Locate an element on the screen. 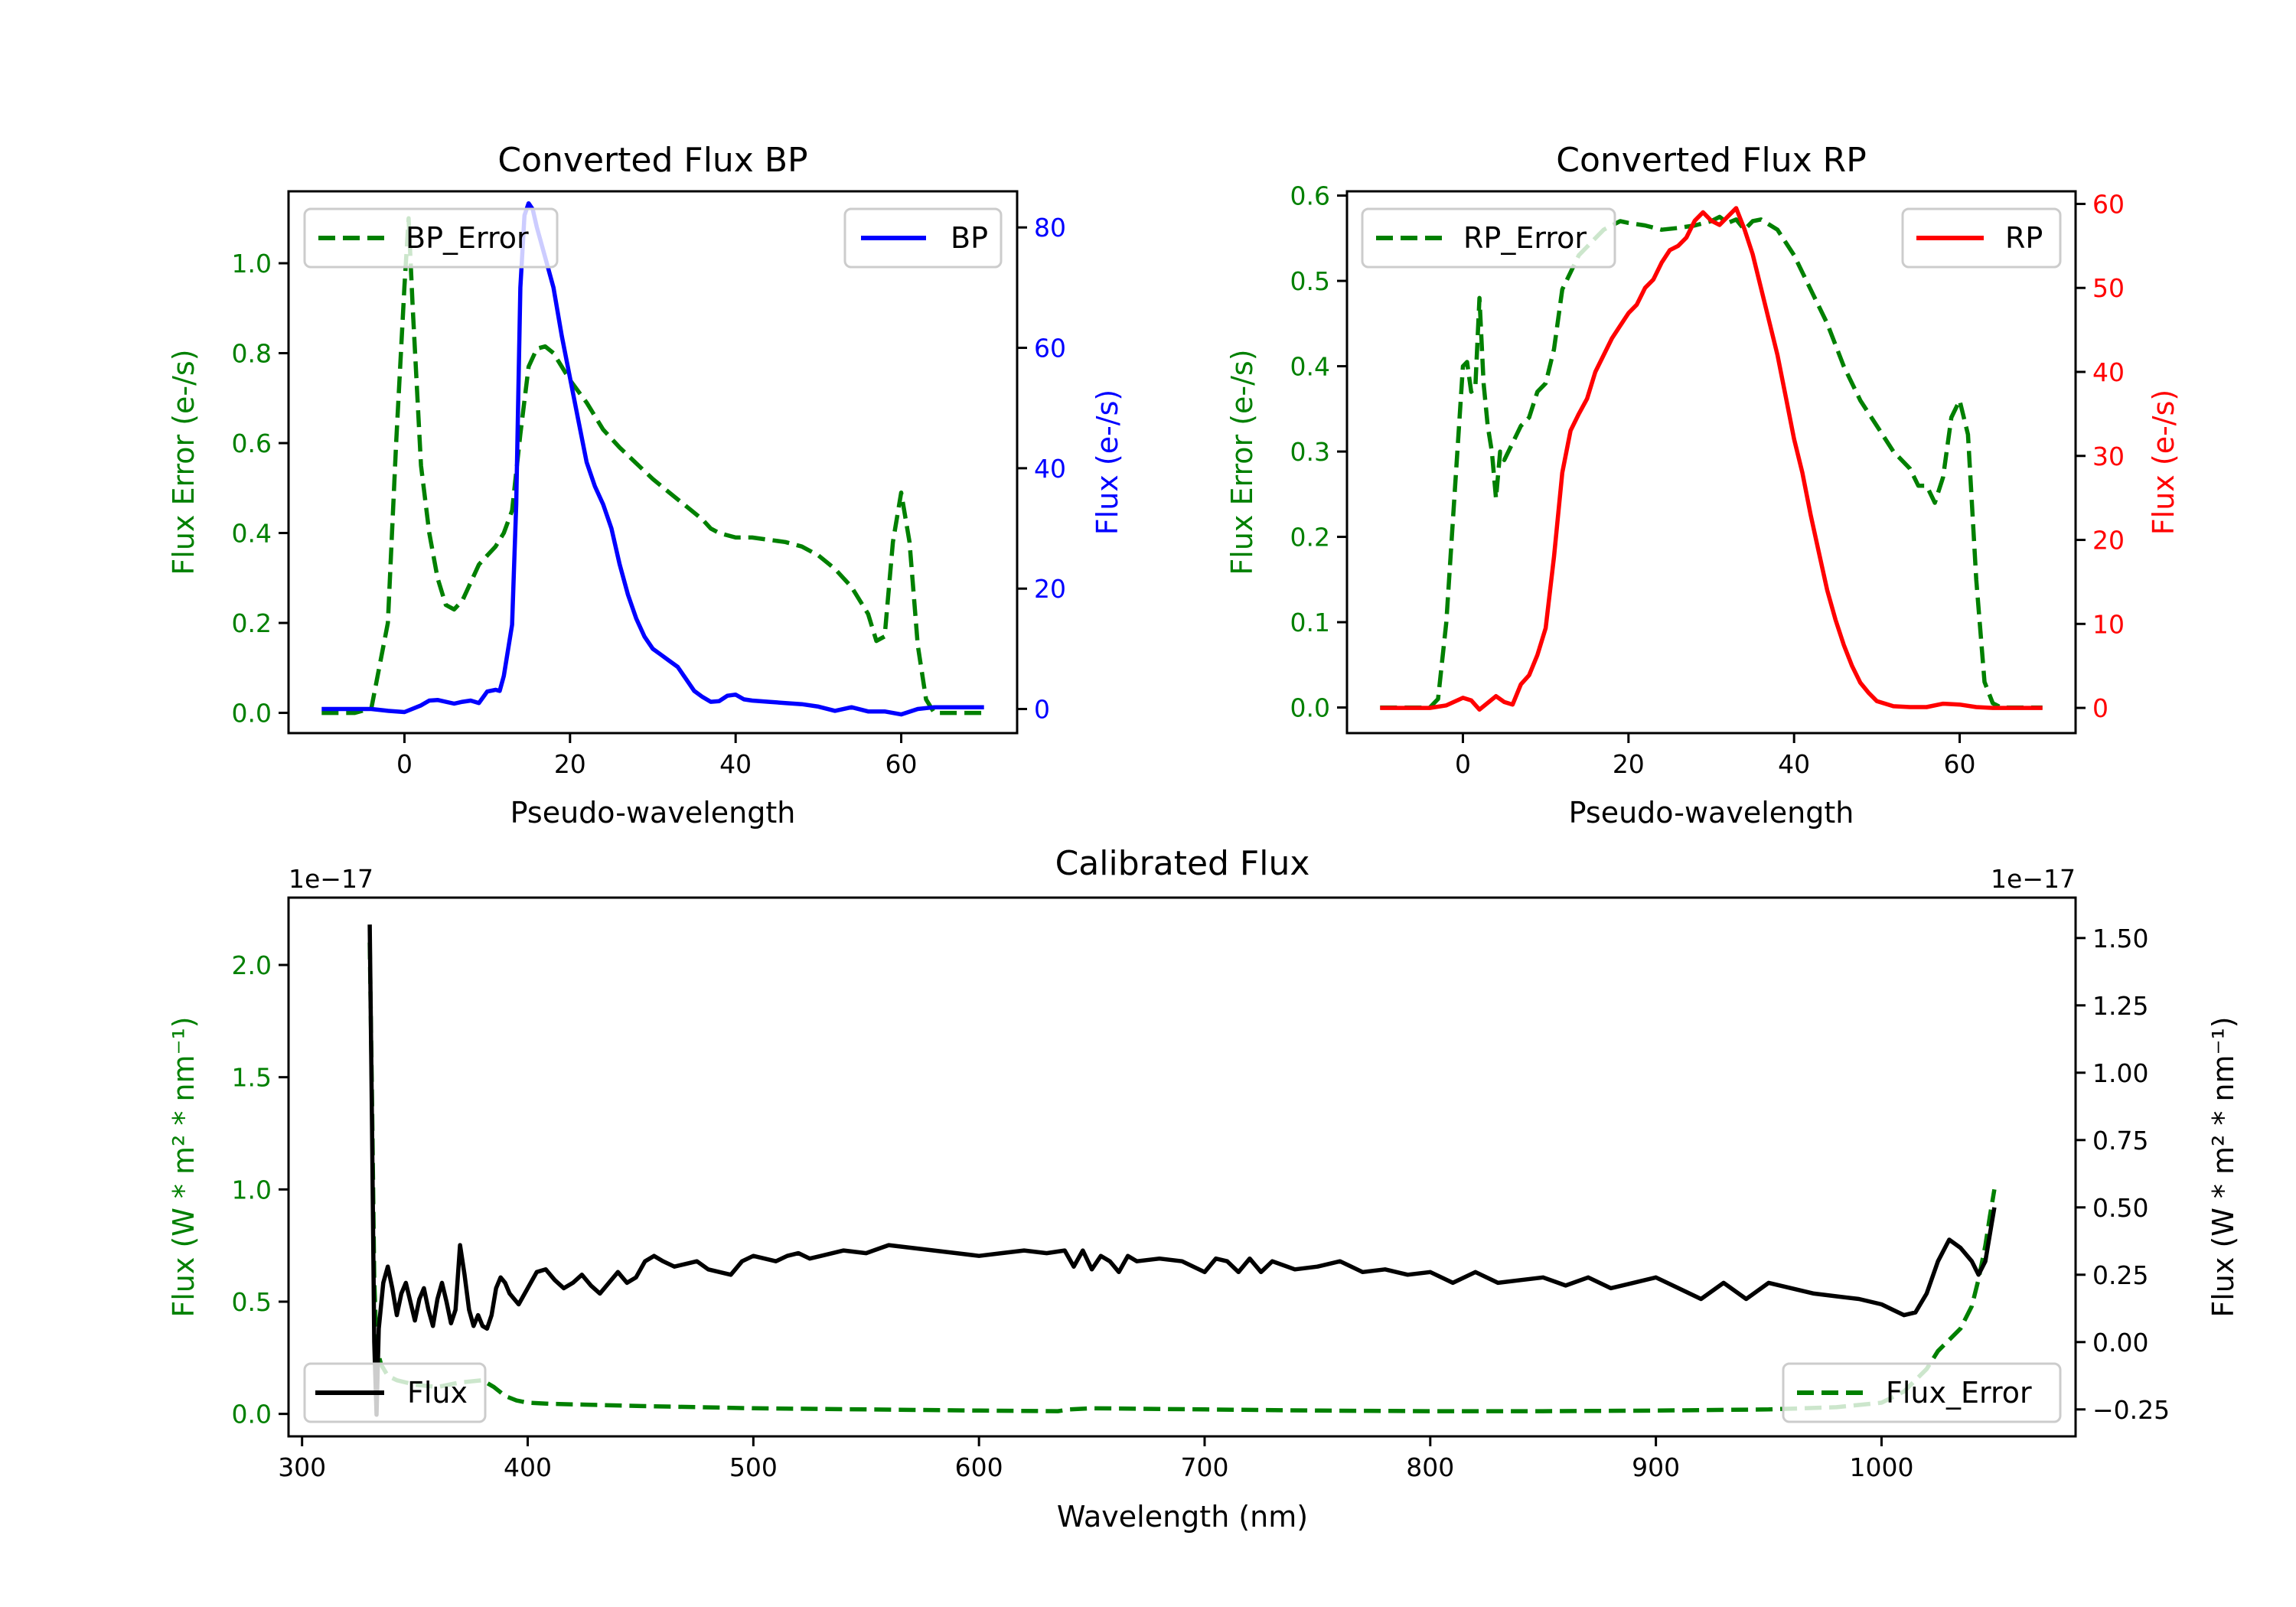 This screenshot has height=1607, width=2296. x-tick-label: 800 is located at coordinates (1430, 1467).